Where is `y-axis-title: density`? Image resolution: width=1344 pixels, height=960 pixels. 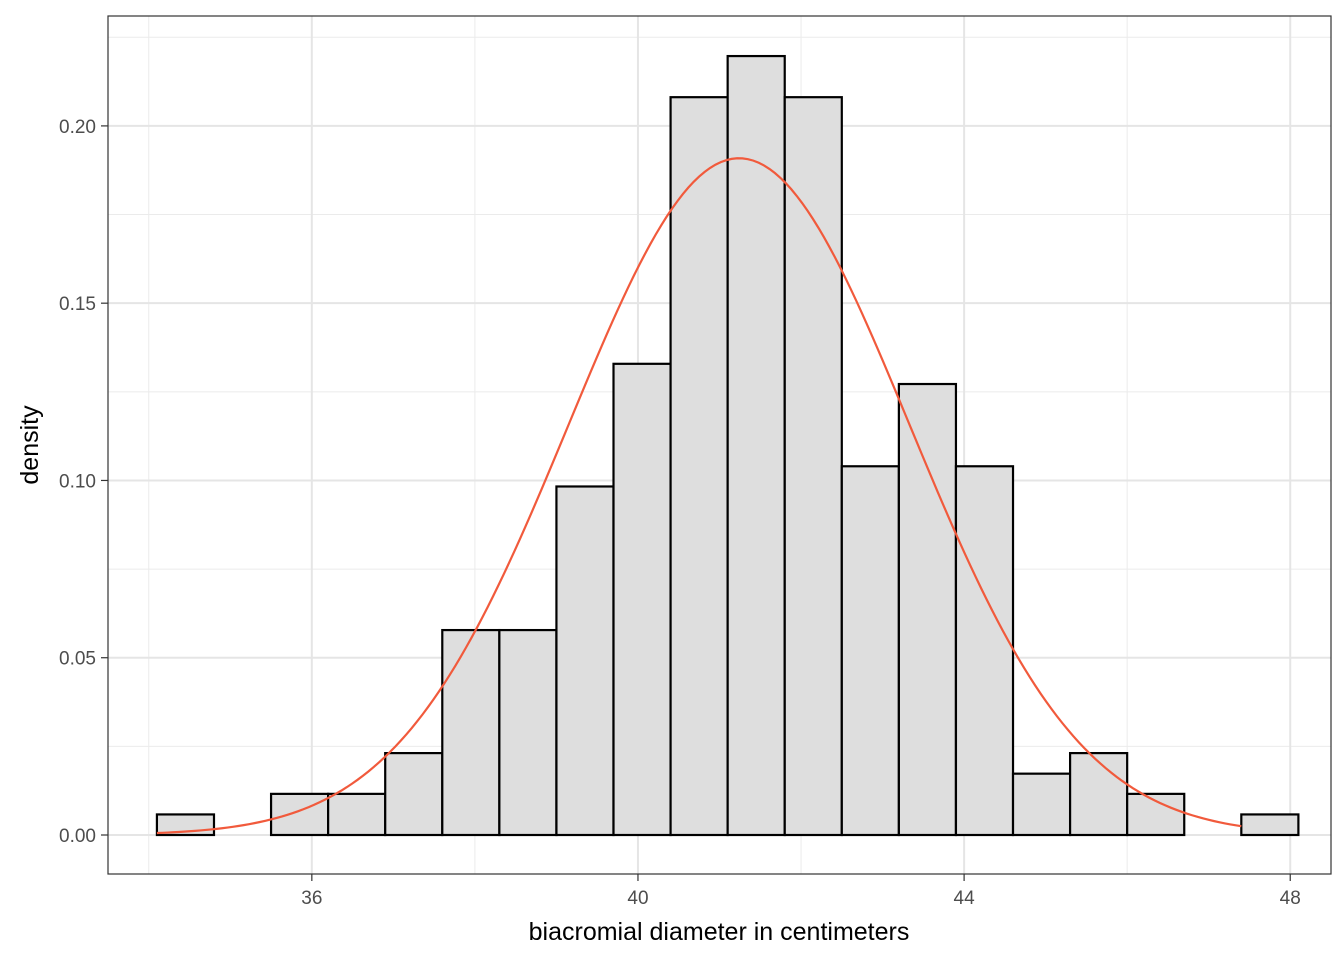 y-axis-title: density is located at coordinates (30, 445).